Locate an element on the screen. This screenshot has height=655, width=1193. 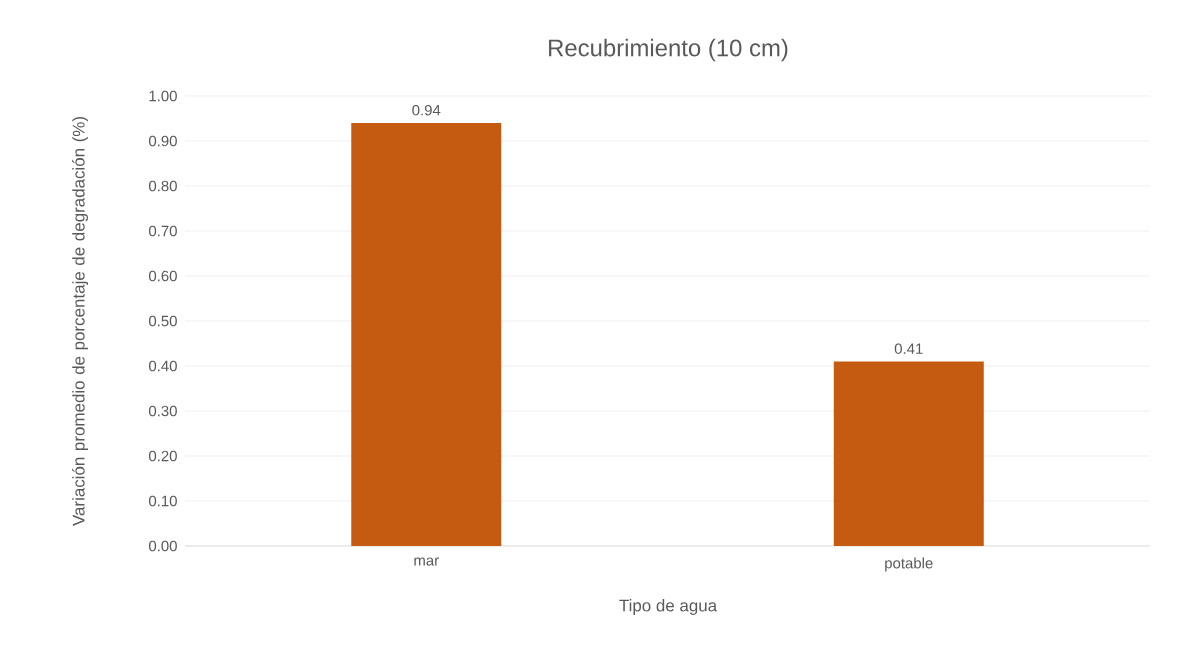
data-label: 0.94 is located at coordinates (426, 110).